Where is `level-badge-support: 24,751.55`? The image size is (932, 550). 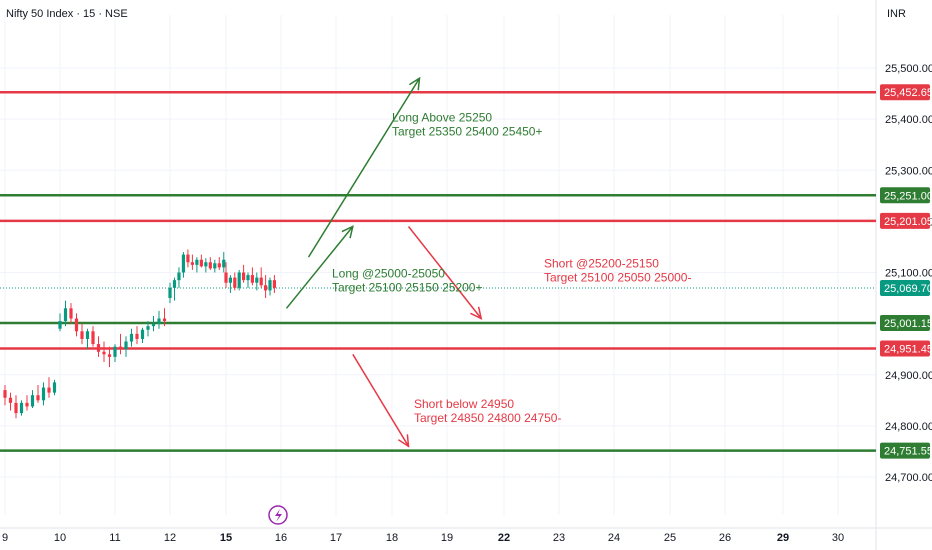 level-badge-support: 24,751.55 is located at coordinates (906, 450).